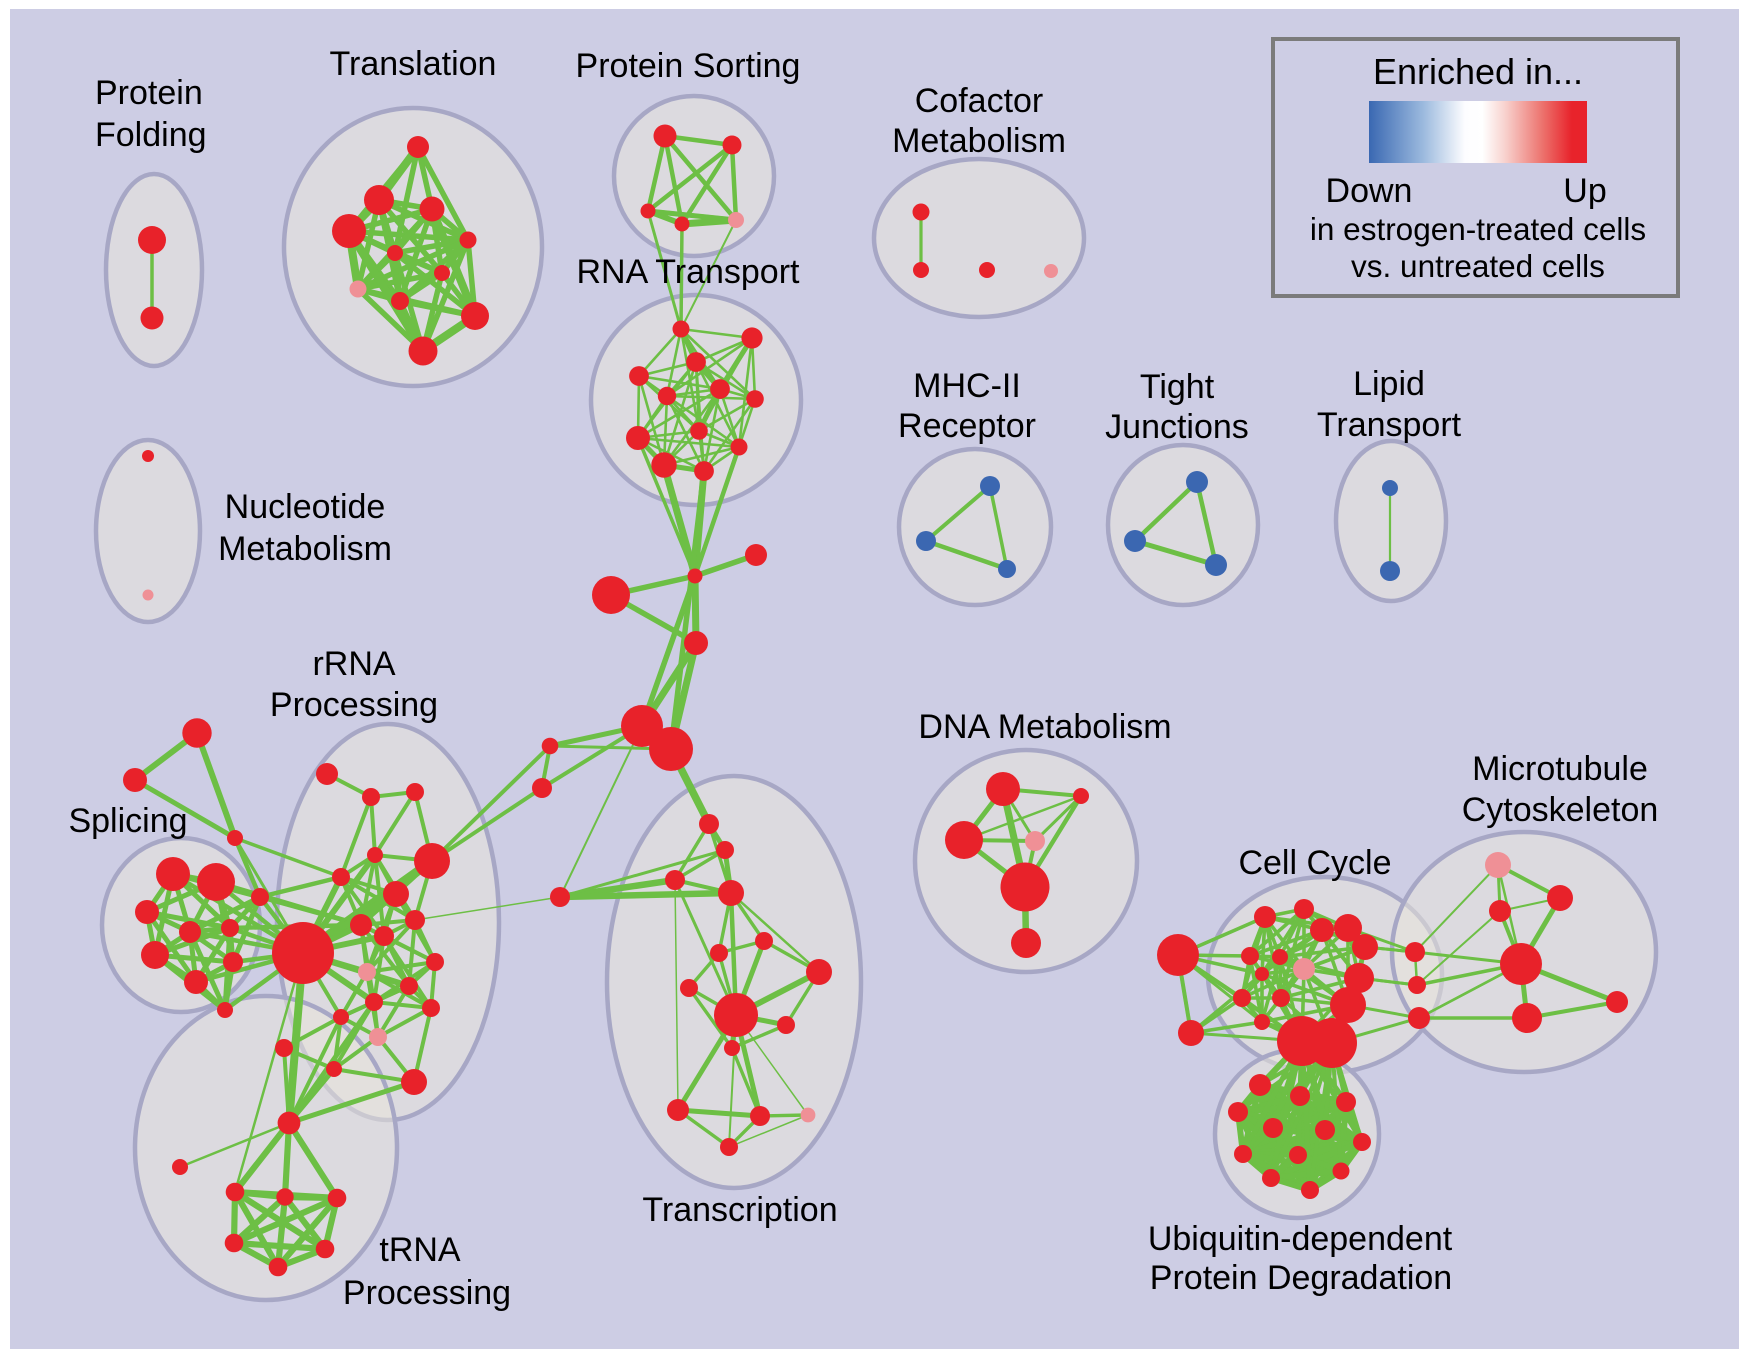  What do you see at coordinates (413, 64) in the screenshot?
I see `svg-text: Translation` at bounding box center [413, 64].